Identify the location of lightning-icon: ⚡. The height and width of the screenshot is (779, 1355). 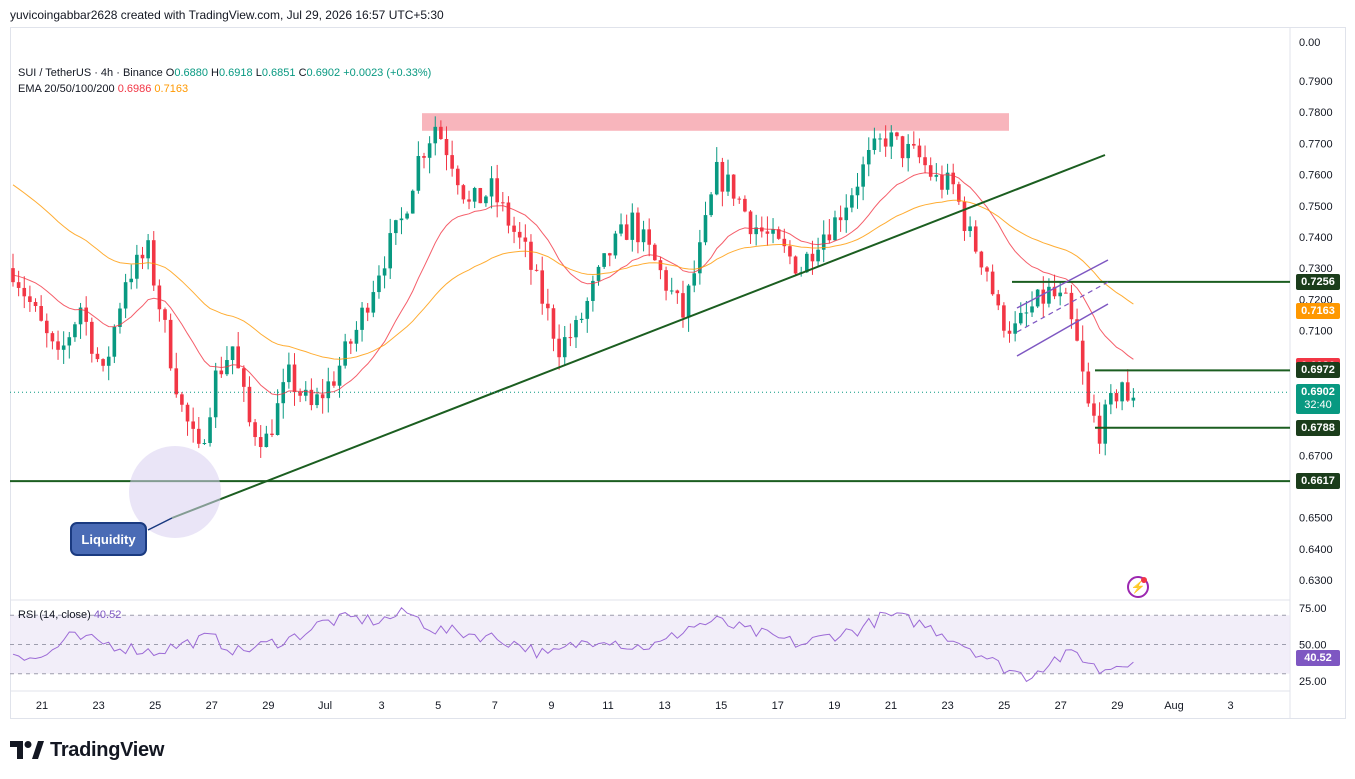
(1138, 587).